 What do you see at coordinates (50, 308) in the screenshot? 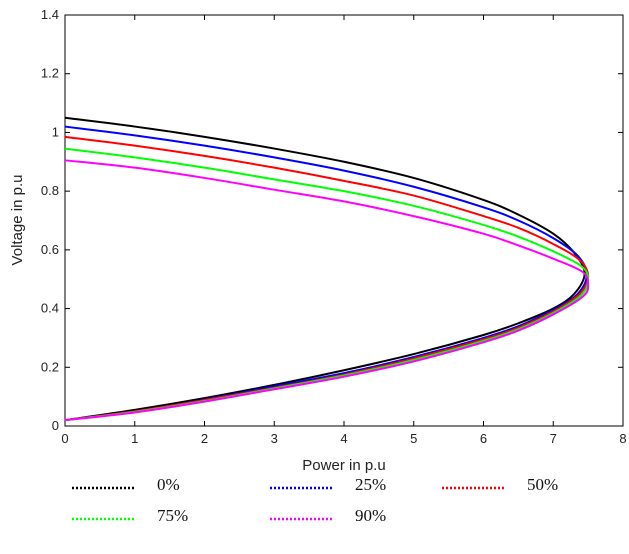
I see `y-tick-label: 0.4` at bounding box center [50, 308].